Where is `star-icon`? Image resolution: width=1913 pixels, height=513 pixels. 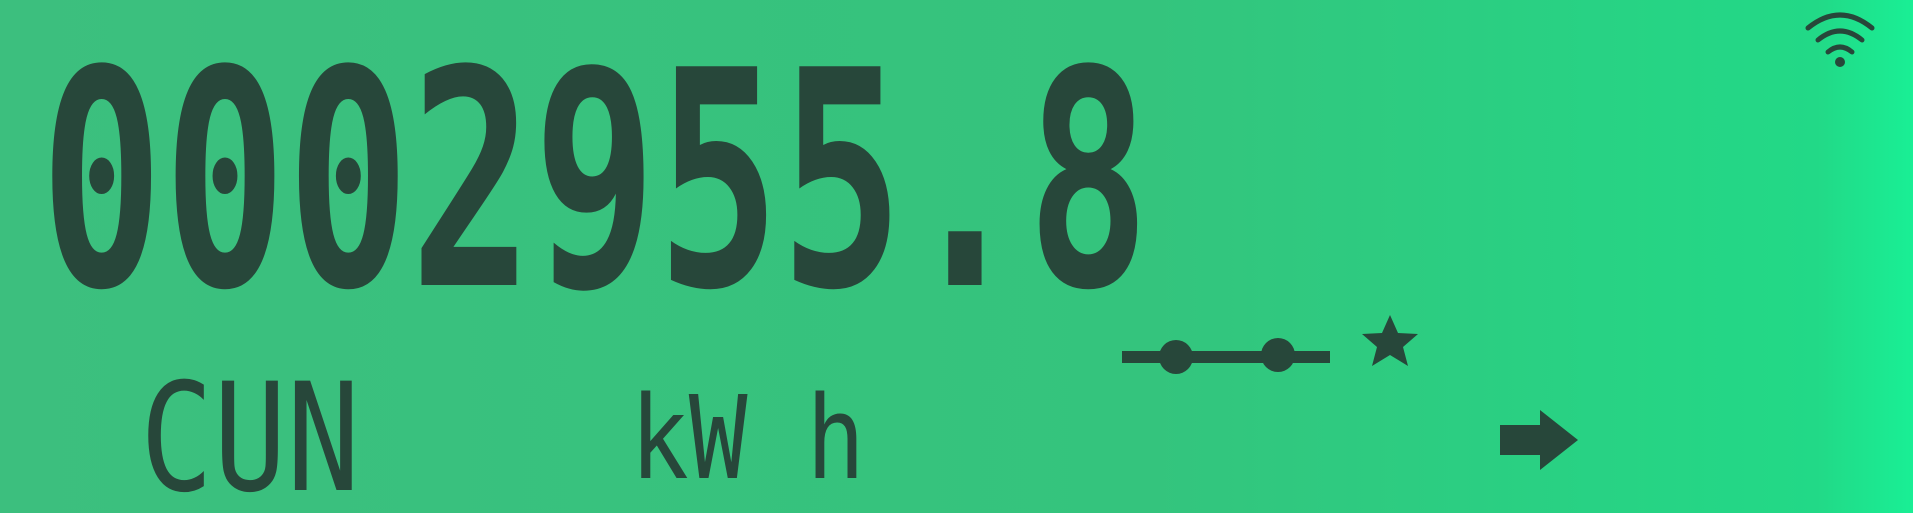 star-icon is located at coordinates (1390, 340).